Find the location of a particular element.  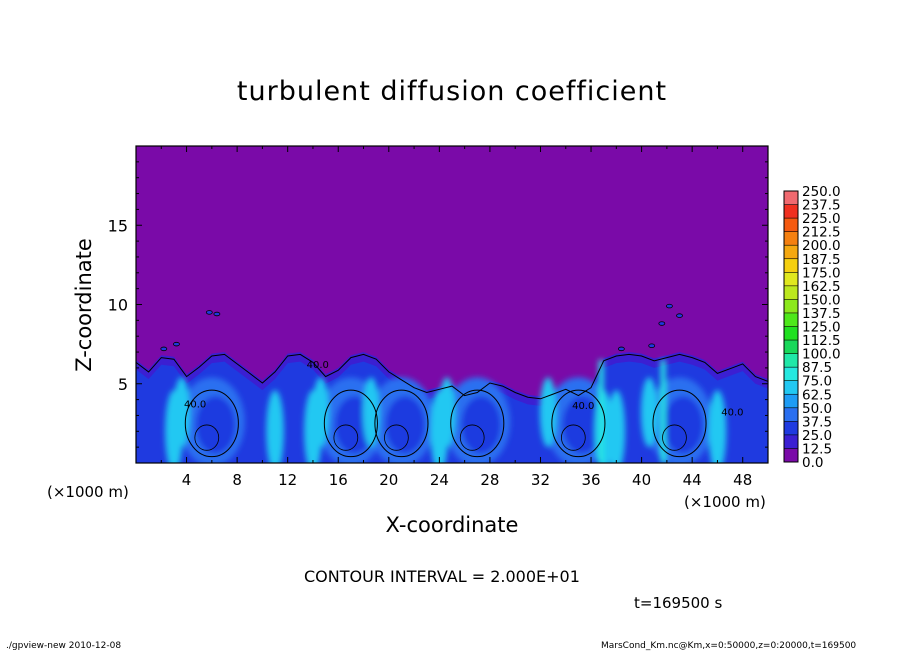

colorbar-label: 250.0 is located at coordinates (821, 192).